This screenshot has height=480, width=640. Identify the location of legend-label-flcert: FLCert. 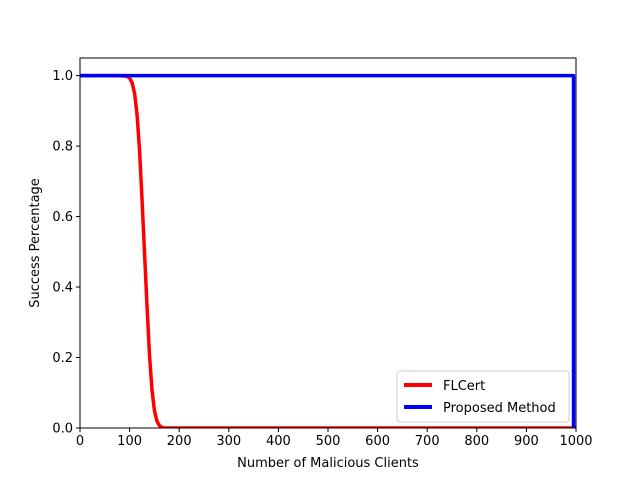
(464, 386).